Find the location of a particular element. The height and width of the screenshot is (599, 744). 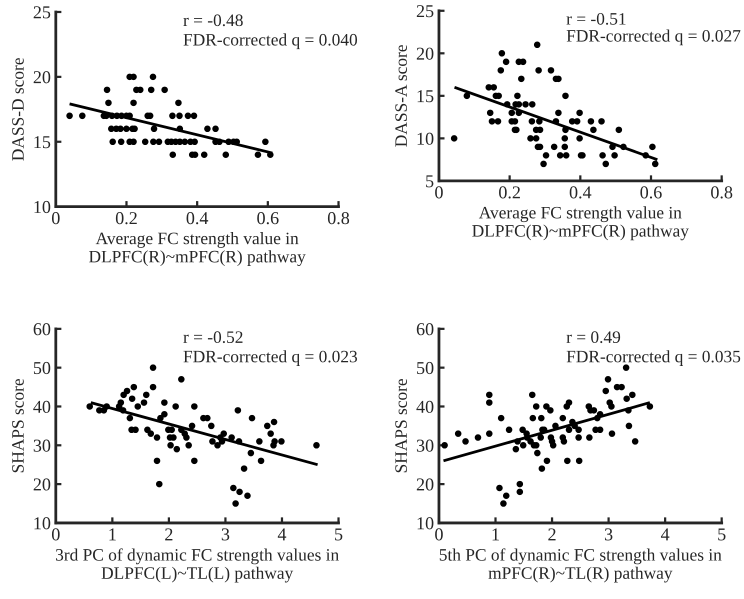

annotation: r = -0.52 is located at coordinates (212, 337).